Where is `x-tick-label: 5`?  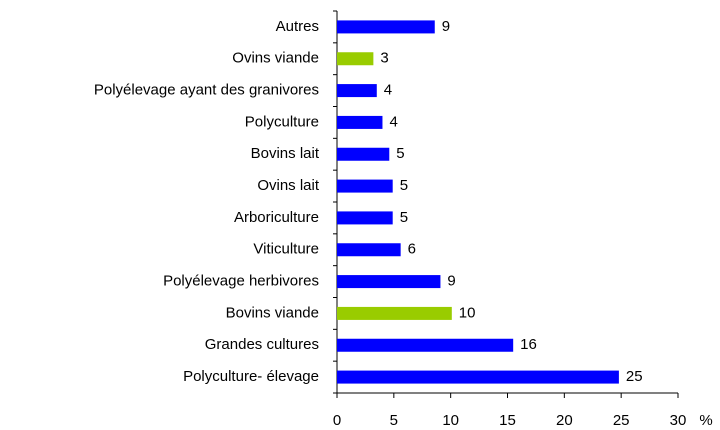 x-tick-label: 5 is located at coordinates (394, 420).